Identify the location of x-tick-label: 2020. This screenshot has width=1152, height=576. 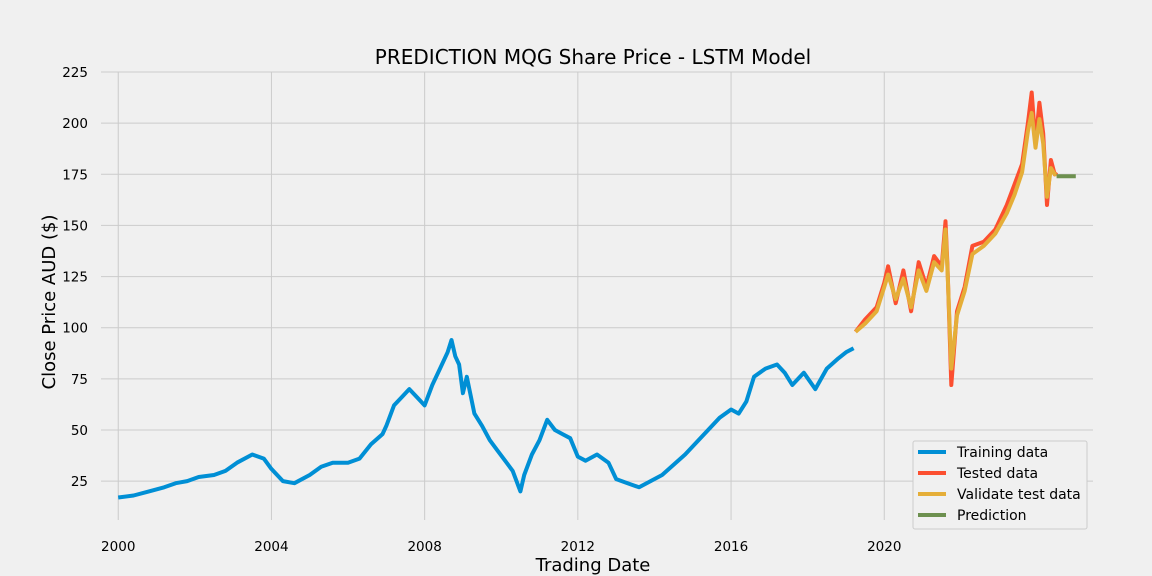
(884, 547).